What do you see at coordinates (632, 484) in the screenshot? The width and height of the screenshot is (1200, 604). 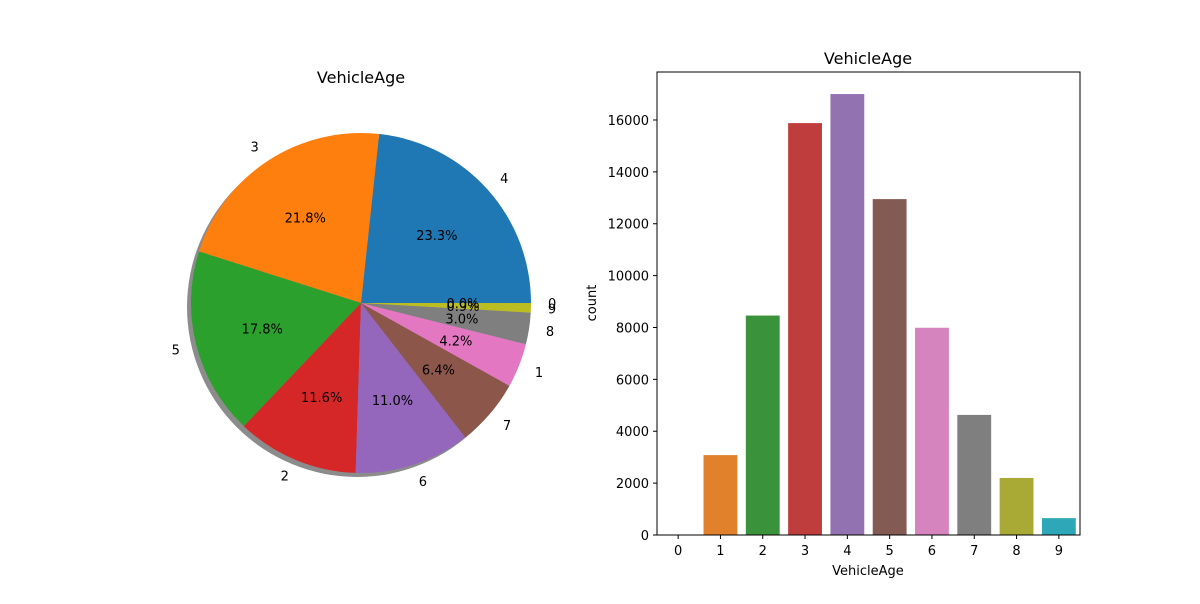 I see `y-tick-label: 2000` at bounding box center [632, 484].